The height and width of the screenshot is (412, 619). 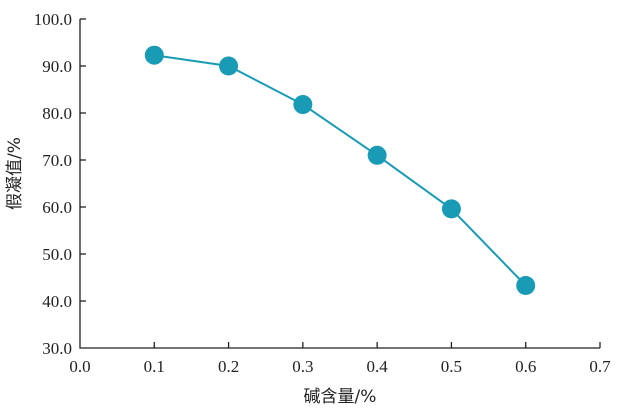 What do you see at coordinates (154, 366) in the screenshot?
I see `x-tick-label: 0.1` at bounding box center [154, 366].